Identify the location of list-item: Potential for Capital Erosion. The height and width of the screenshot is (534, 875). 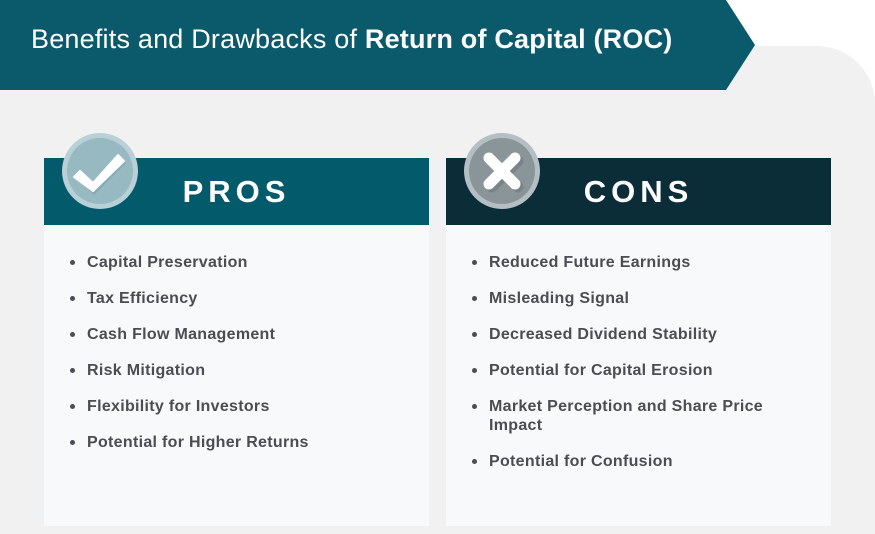
(640, 370).